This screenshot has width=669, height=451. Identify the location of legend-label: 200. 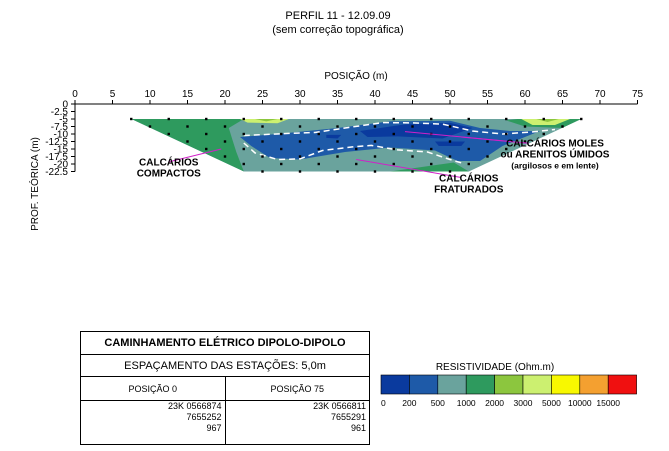
(409, 403).